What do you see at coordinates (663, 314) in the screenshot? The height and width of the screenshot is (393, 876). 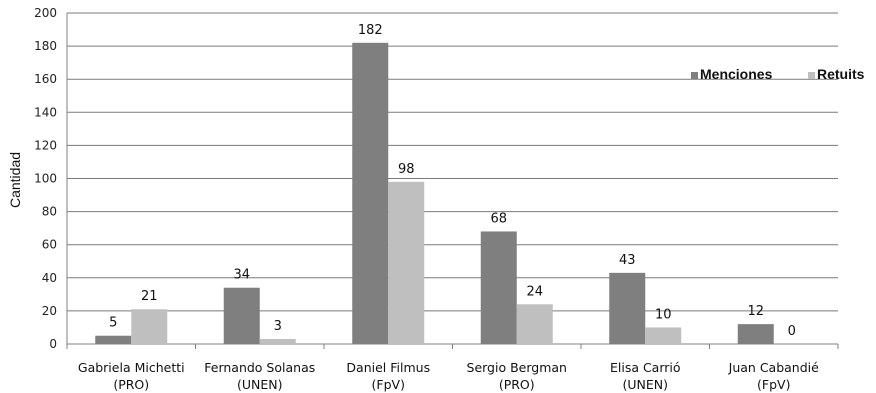 I see `data-label-retuits-4: 10` at bounding box center [663, 314].